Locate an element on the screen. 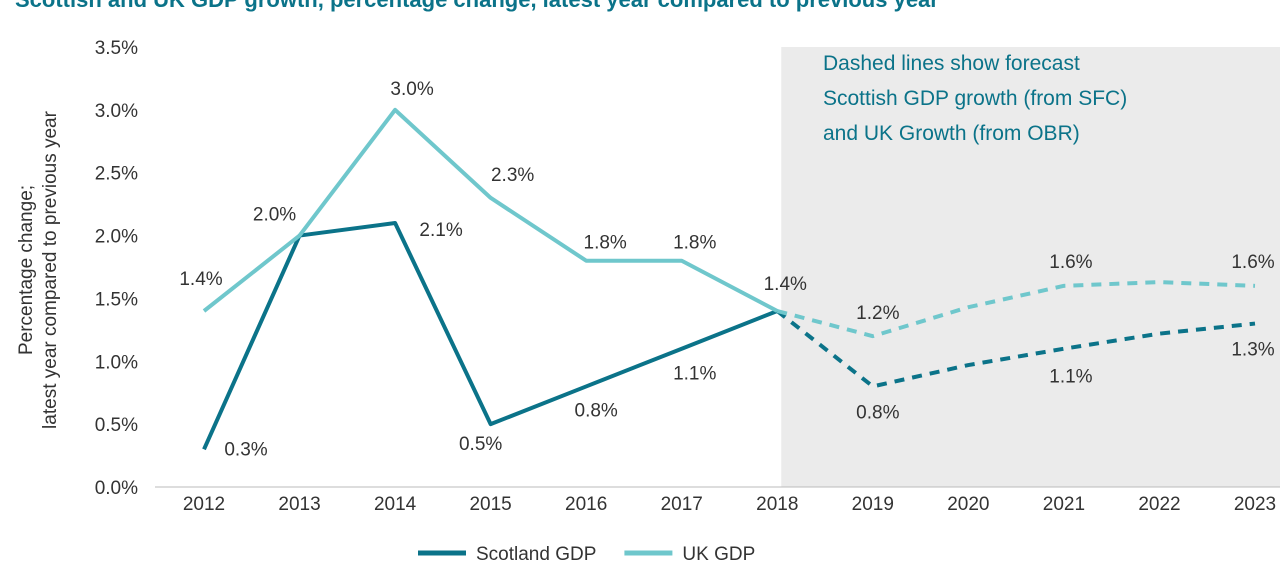 The image size is (1280, 565). y-tick-label: 1.0% is located at coordinates (116, 362).